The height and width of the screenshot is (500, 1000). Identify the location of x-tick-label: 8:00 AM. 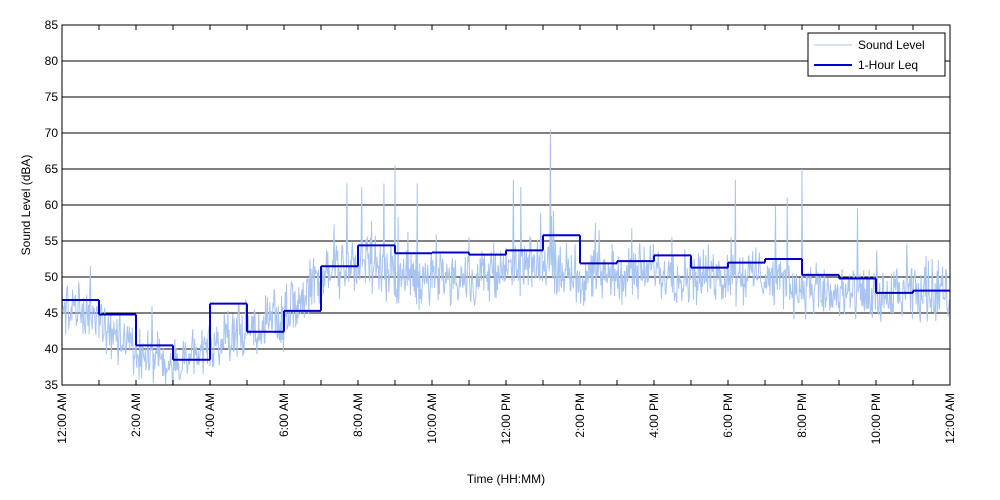
(358, 415).